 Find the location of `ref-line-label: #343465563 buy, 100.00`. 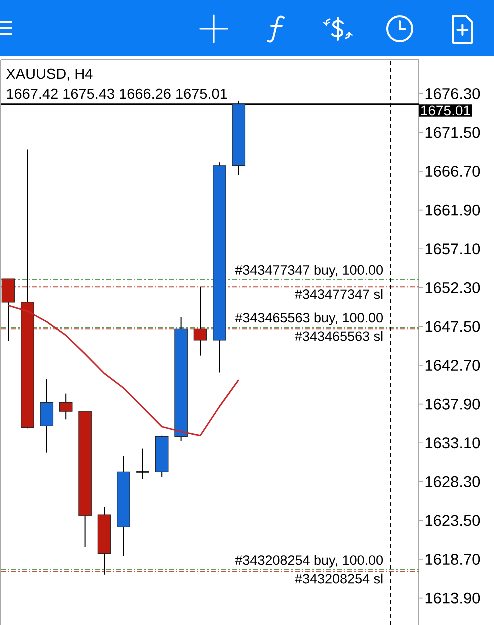

ref-line-label: #343465563 buy, 100.00 is located at coordinates (309, 319).